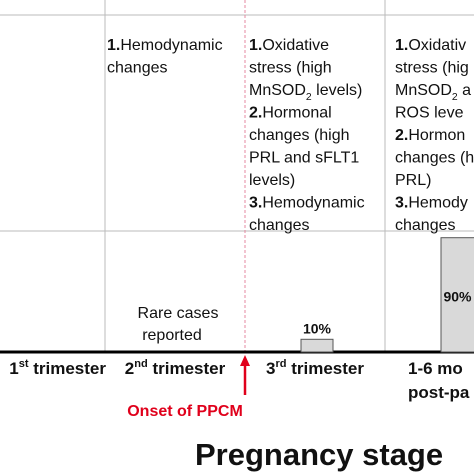 The width and height of the screenshot is (474, 474). I want to click on text-segment: 1-6 mo, so click(435, 368).